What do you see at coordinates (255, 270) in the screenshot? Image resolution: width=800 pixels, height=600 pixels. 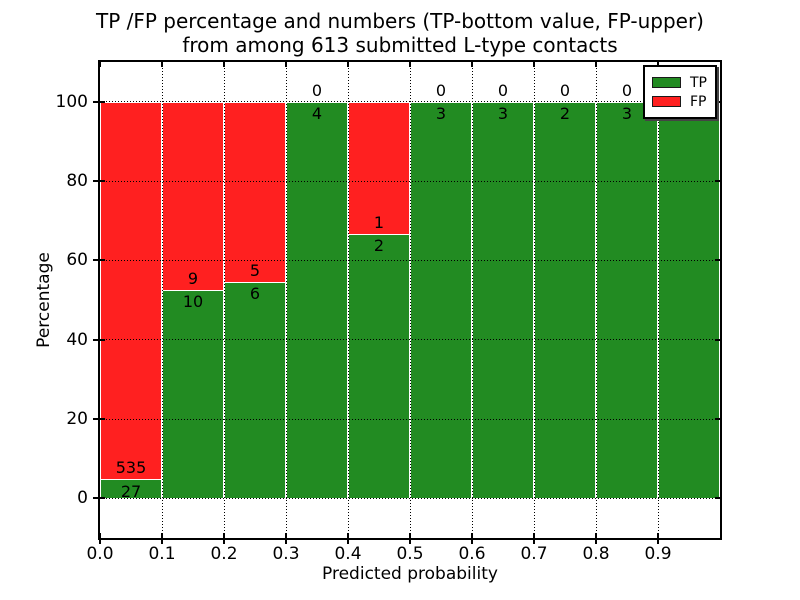 I see `fp-count-label-0.2-0.3: 5` at bounding box center [255, 270].